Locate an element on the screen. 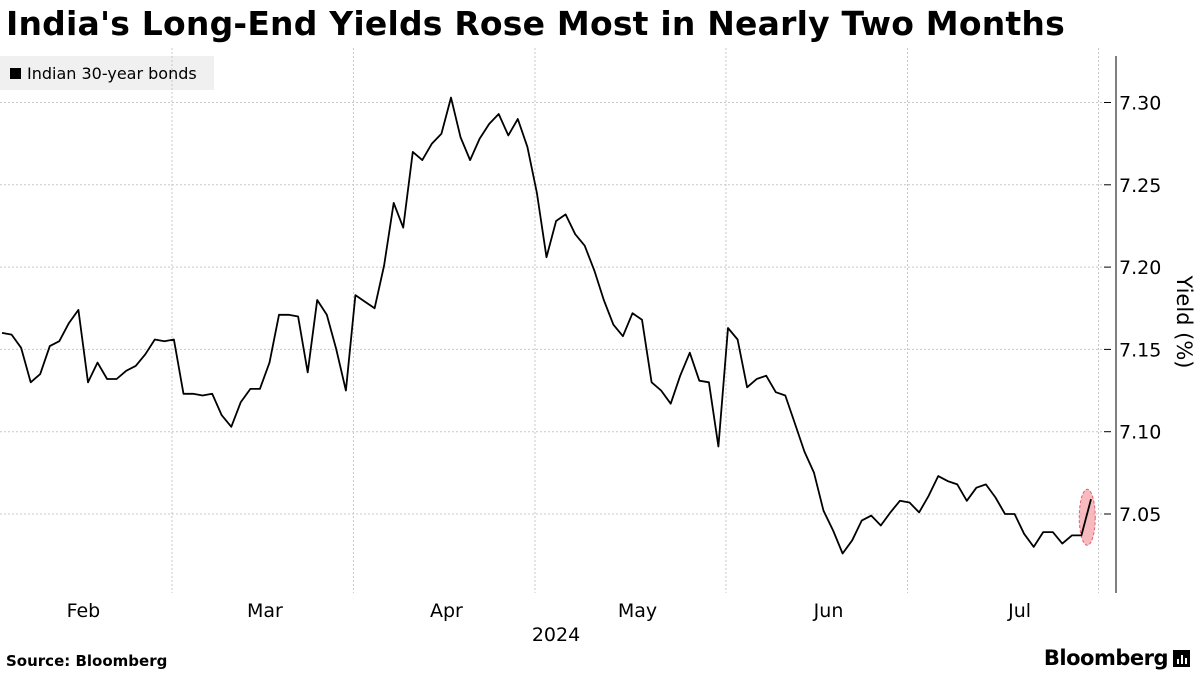 Image resolution: width=1200 pixels, height=675 pixels. legend-swatch is located at coordinates (15, 73).